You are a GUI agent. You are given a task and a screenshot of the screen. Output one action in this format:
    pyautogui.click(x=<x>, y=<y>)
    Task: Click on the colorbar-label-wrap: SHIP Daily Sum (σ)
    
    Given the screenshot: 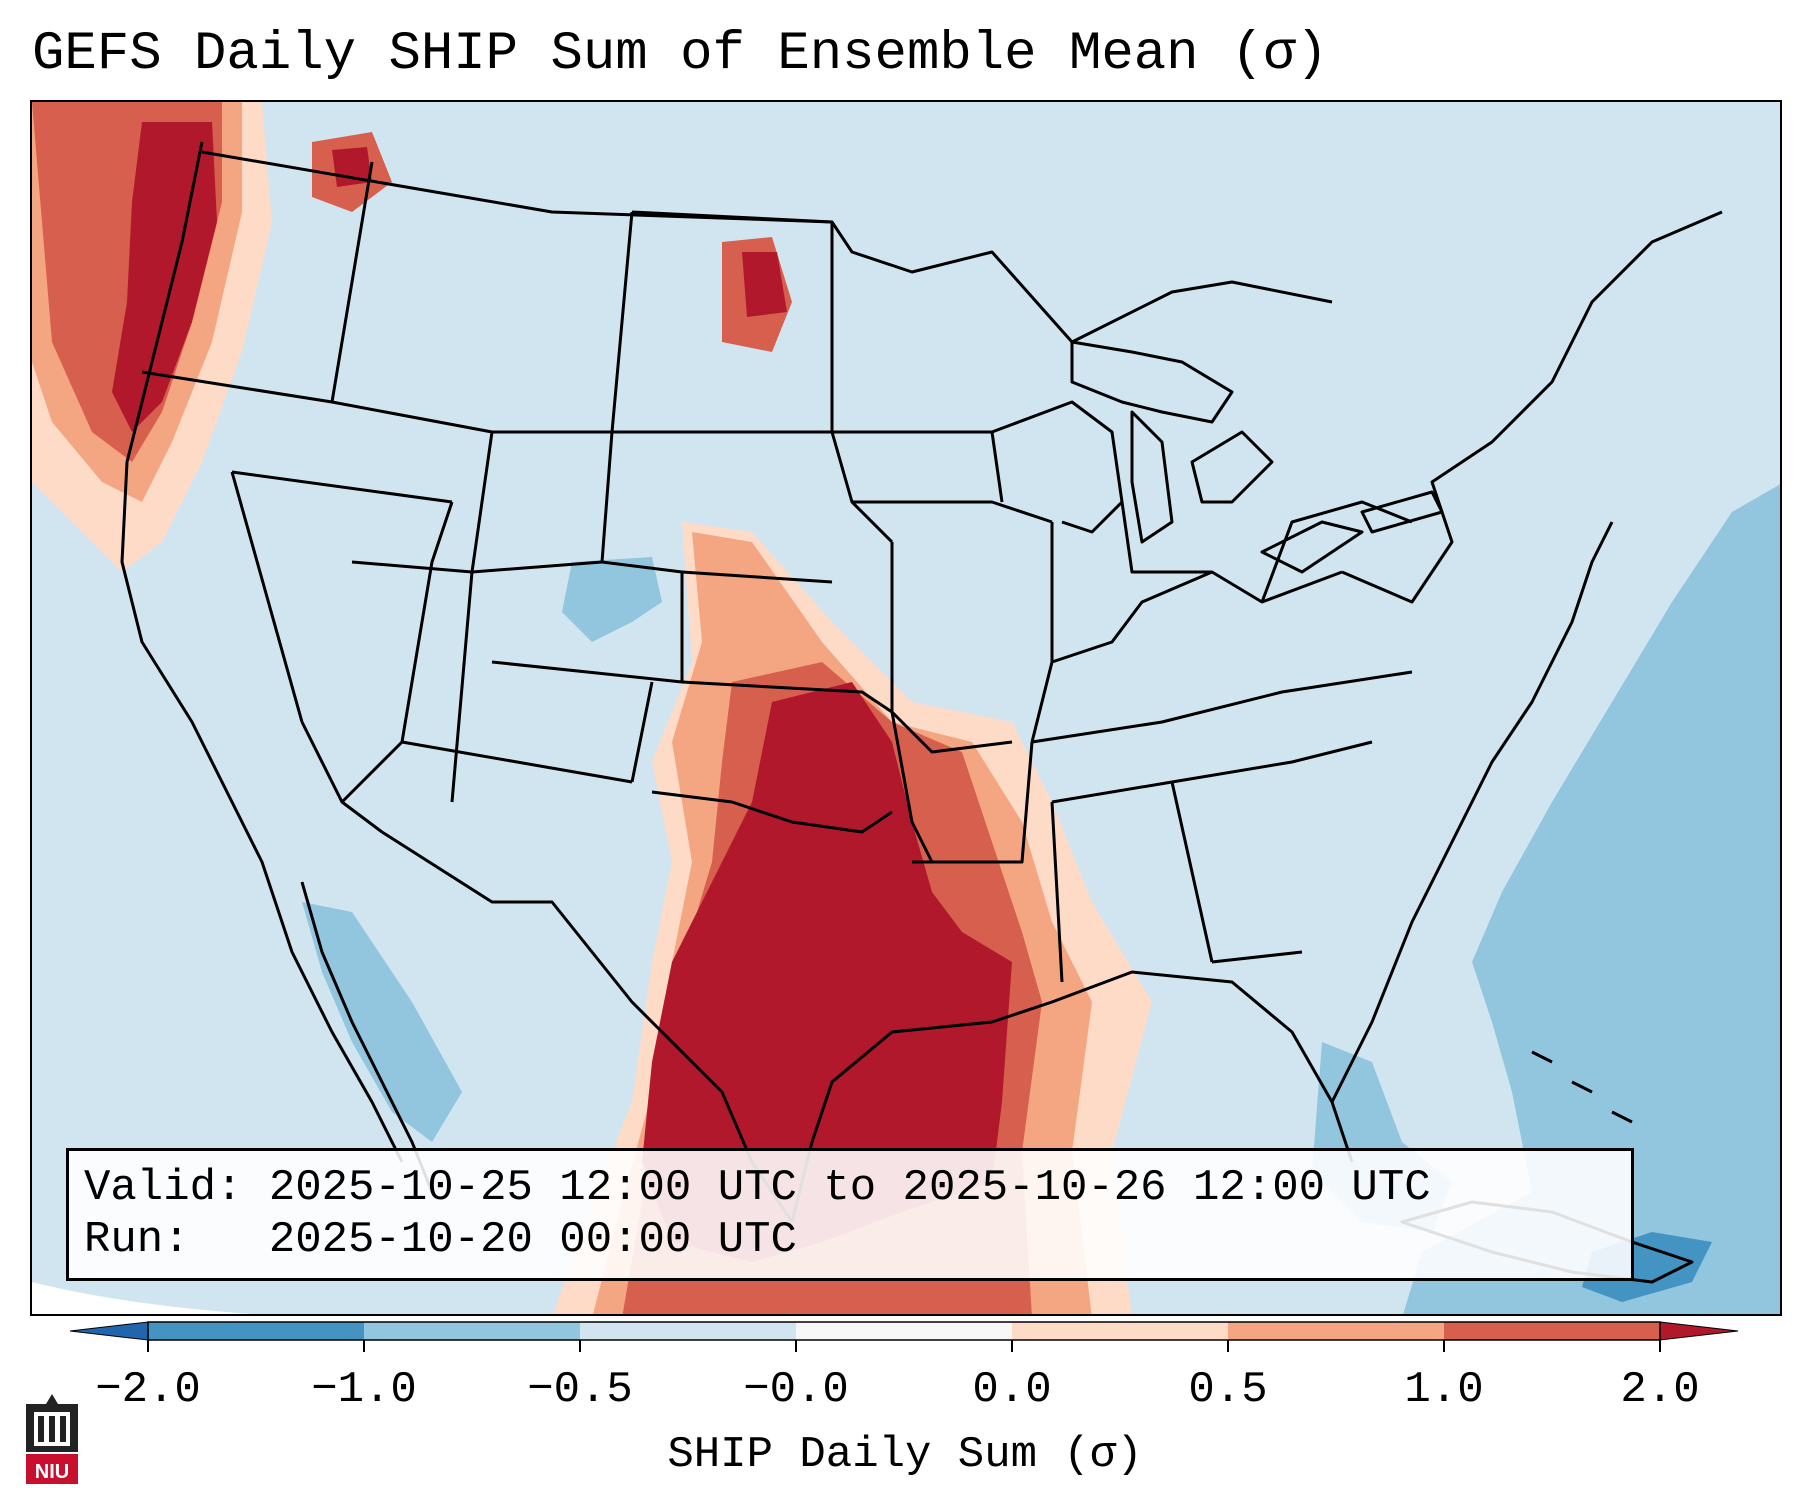 What is the action you would take?
    pyautogui.click(x=905, y=1455)
    